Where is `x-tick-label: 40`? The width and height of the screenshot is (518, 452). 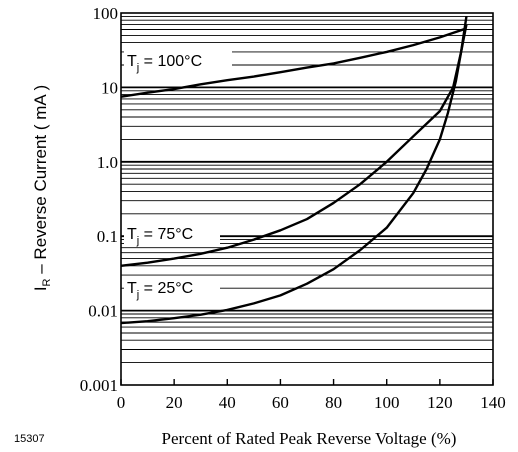
x-tick-label: 40 is located at coordinates (227, 402).